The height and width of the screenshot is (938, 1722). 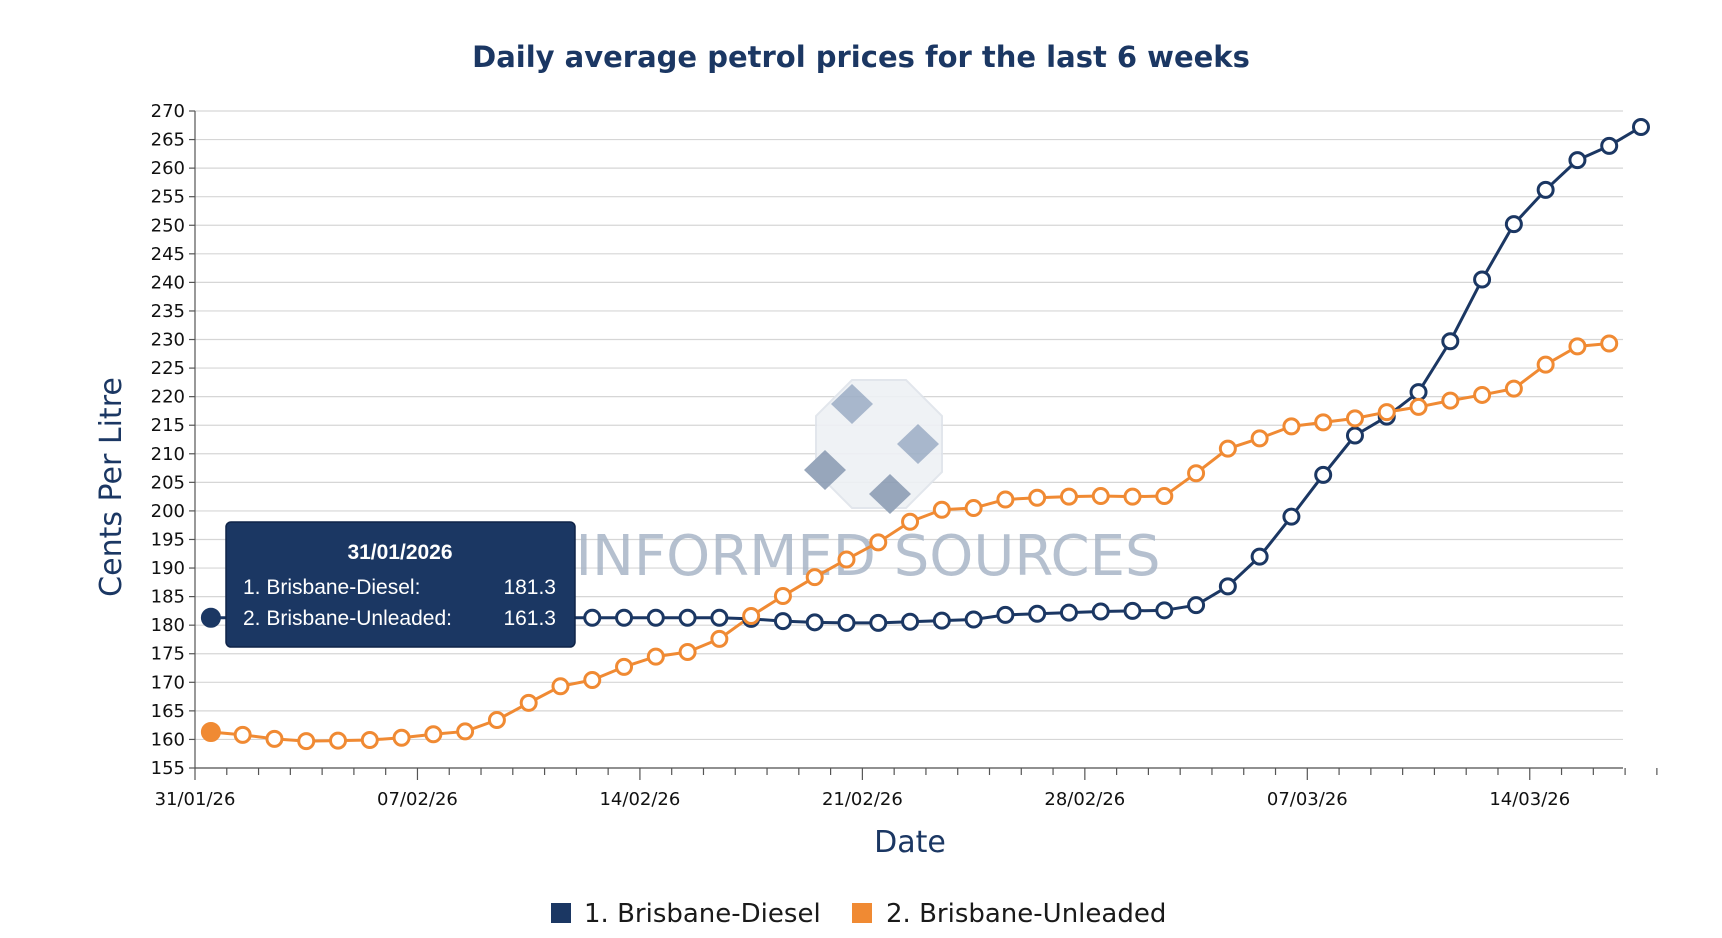 What do you see at coordinates (168, 768) in the screenshot?
I see `y-tick-label: 155` at bounding box center [168, 768].